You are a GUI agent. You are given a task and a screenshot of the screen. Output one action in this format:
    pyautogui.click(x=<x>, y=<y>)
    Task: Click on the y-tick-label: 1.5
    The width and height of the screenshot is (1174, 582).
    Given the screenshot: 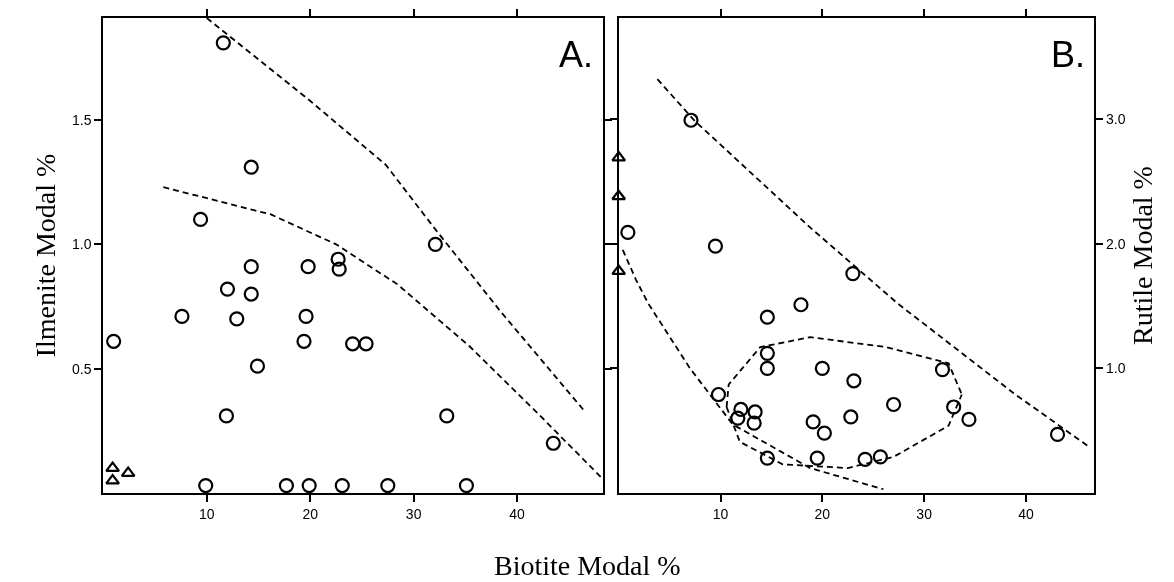 What is the action you would take?
    pyautogui.click(x=82, y=119)
    